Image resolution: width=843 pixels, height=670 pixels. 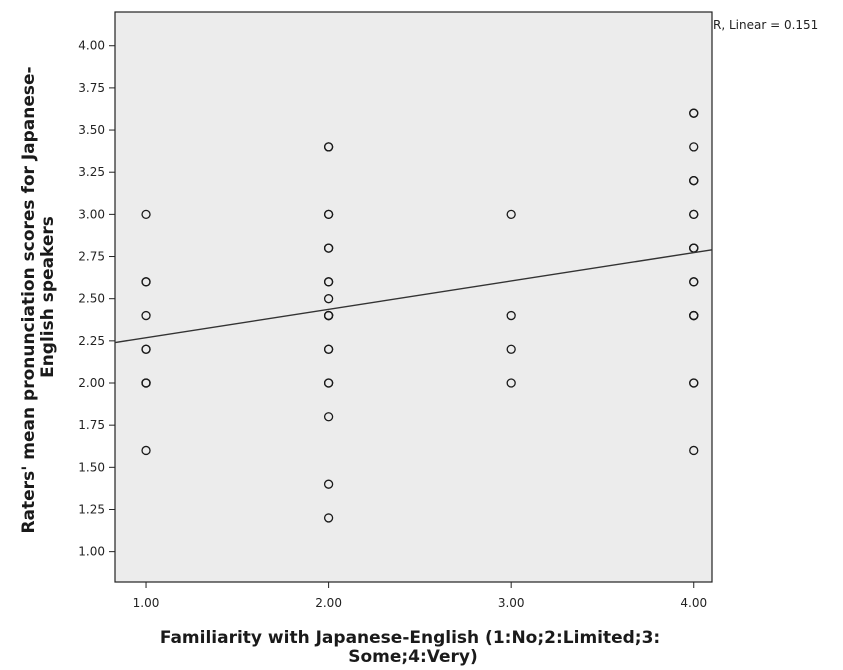 I want to click on y-tick-label: 2.75, so click(x=91, y=257).